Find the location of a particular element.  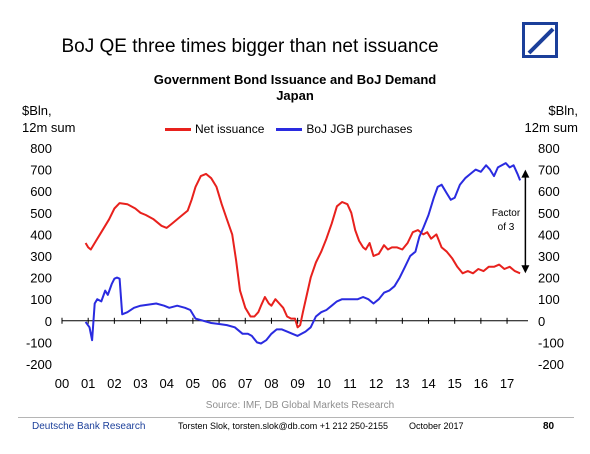

x-tick-label: 13 is located at coordinates (402, 383).